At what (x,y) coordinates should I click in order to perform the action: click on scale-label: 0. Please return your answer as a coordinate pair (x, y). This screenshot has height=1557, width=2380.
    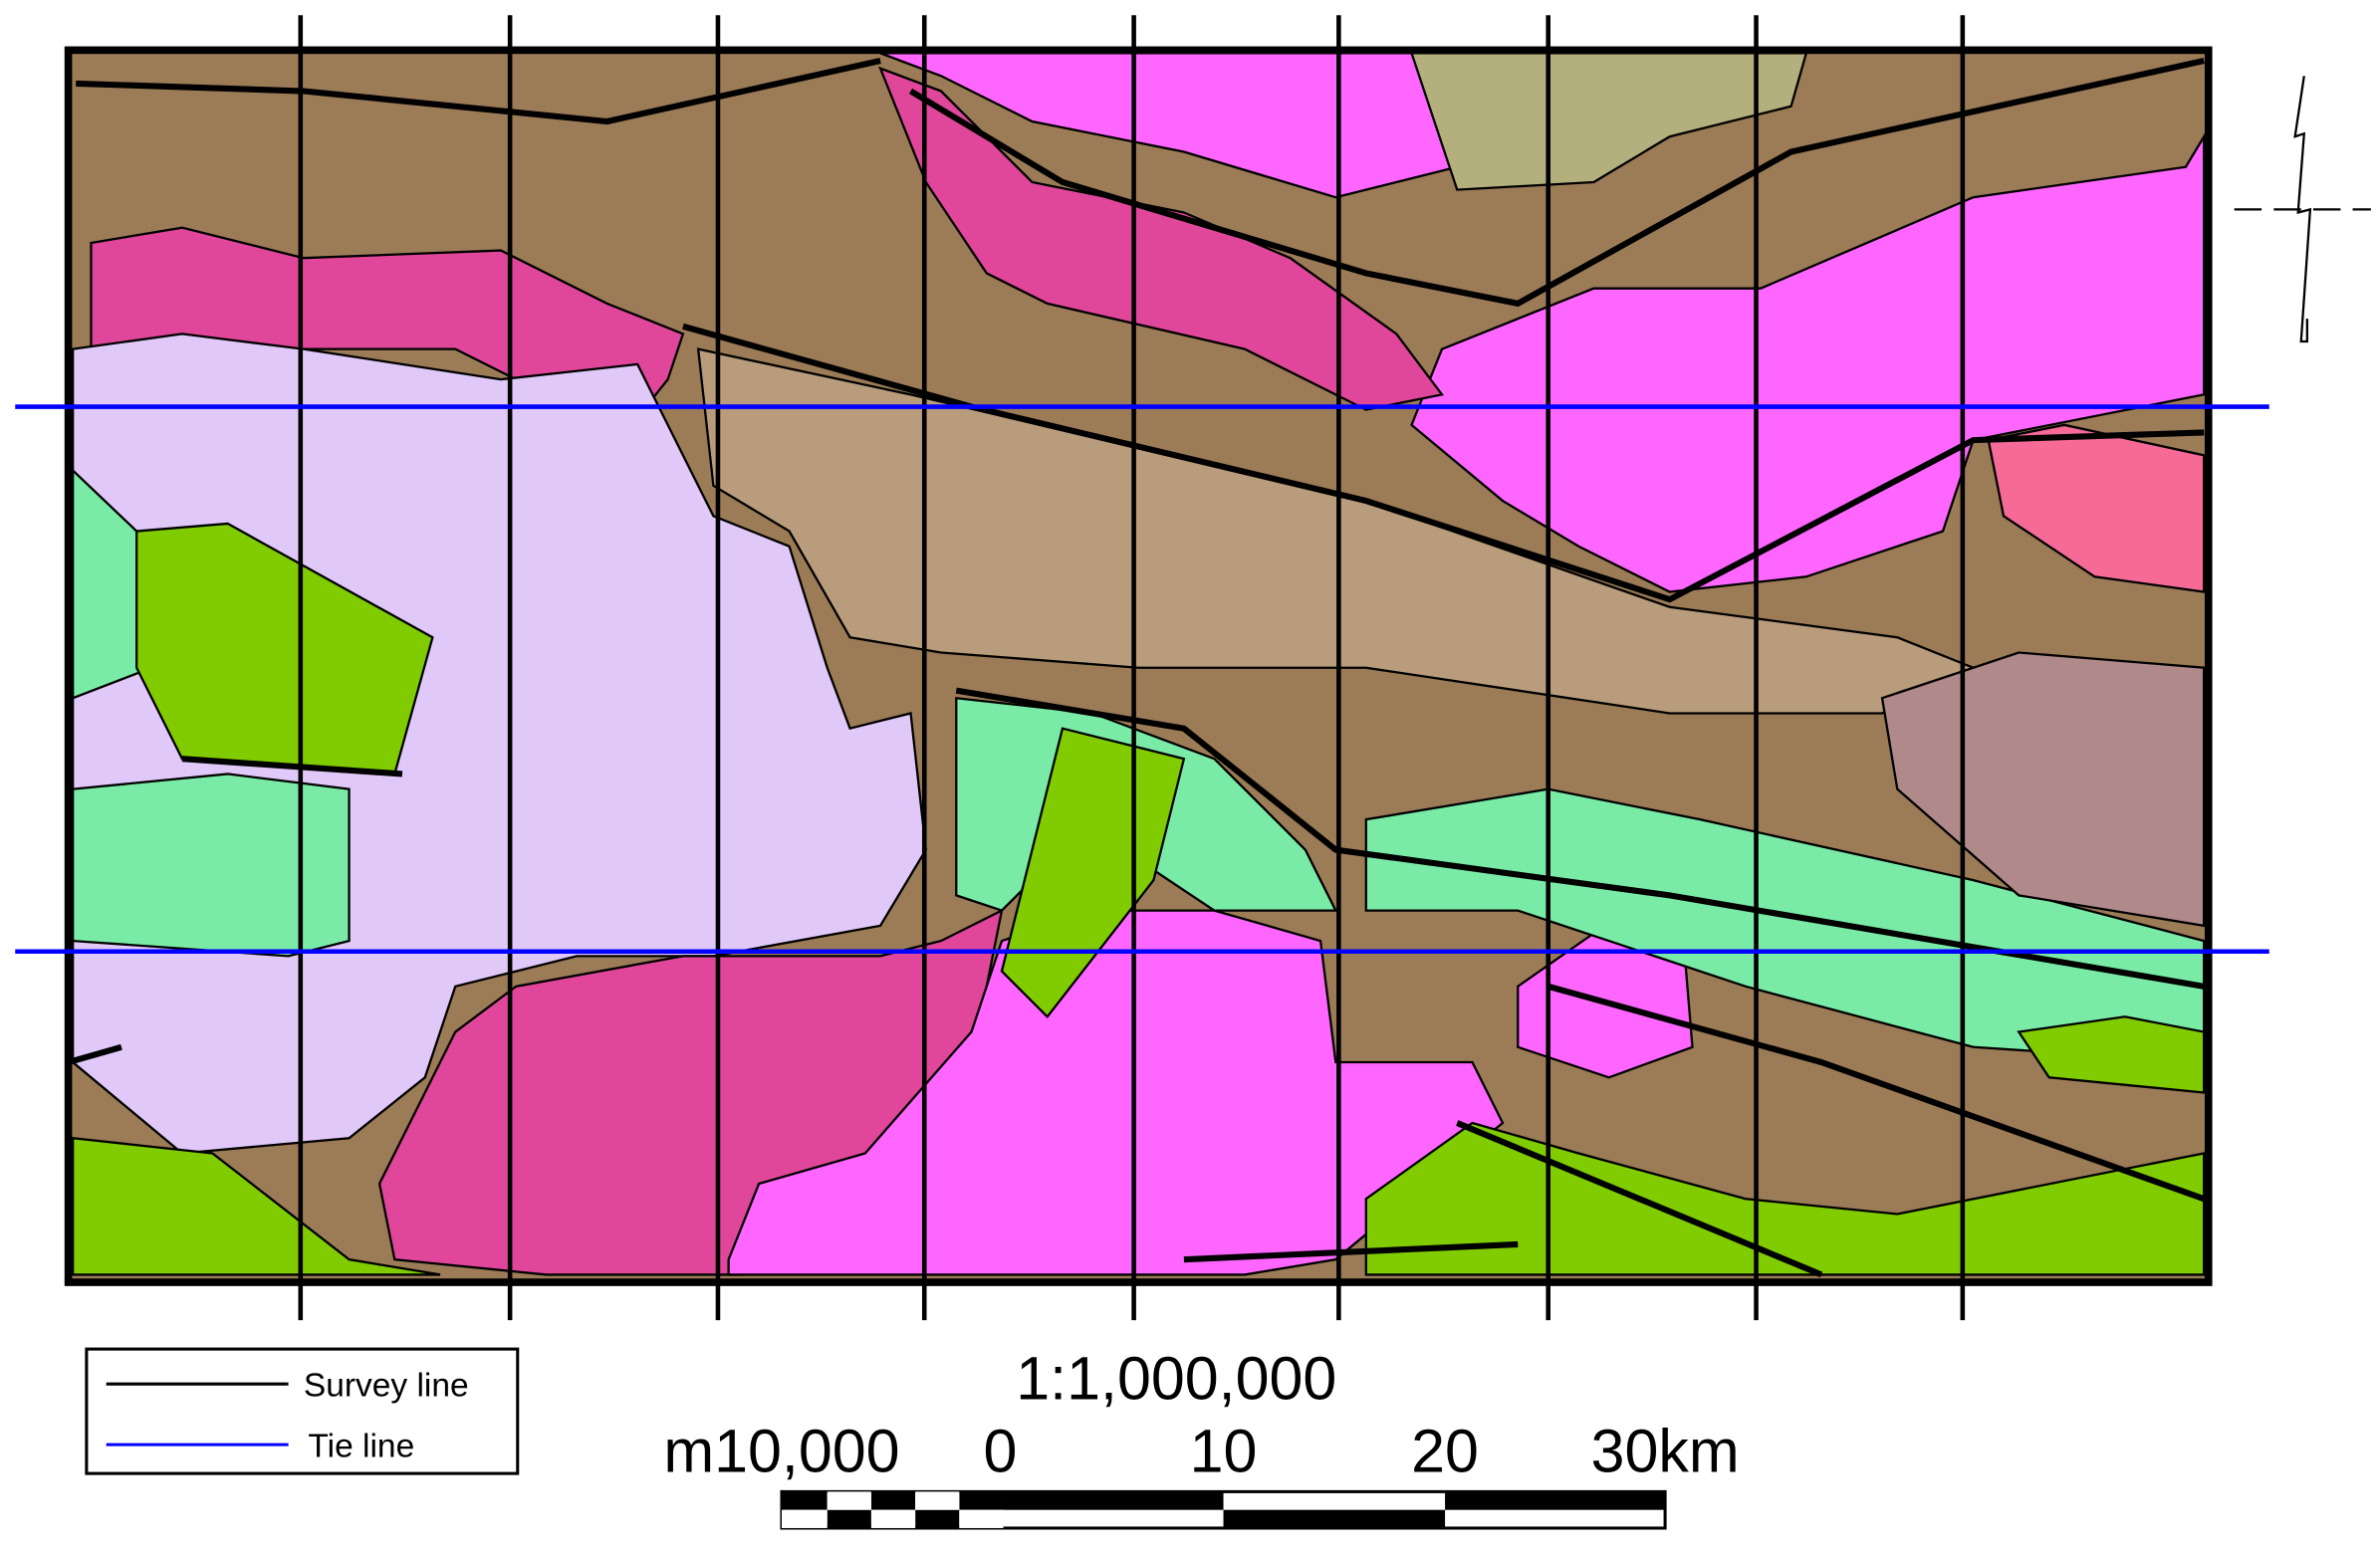
    Looking at the image, I should click on (1001, 1451).